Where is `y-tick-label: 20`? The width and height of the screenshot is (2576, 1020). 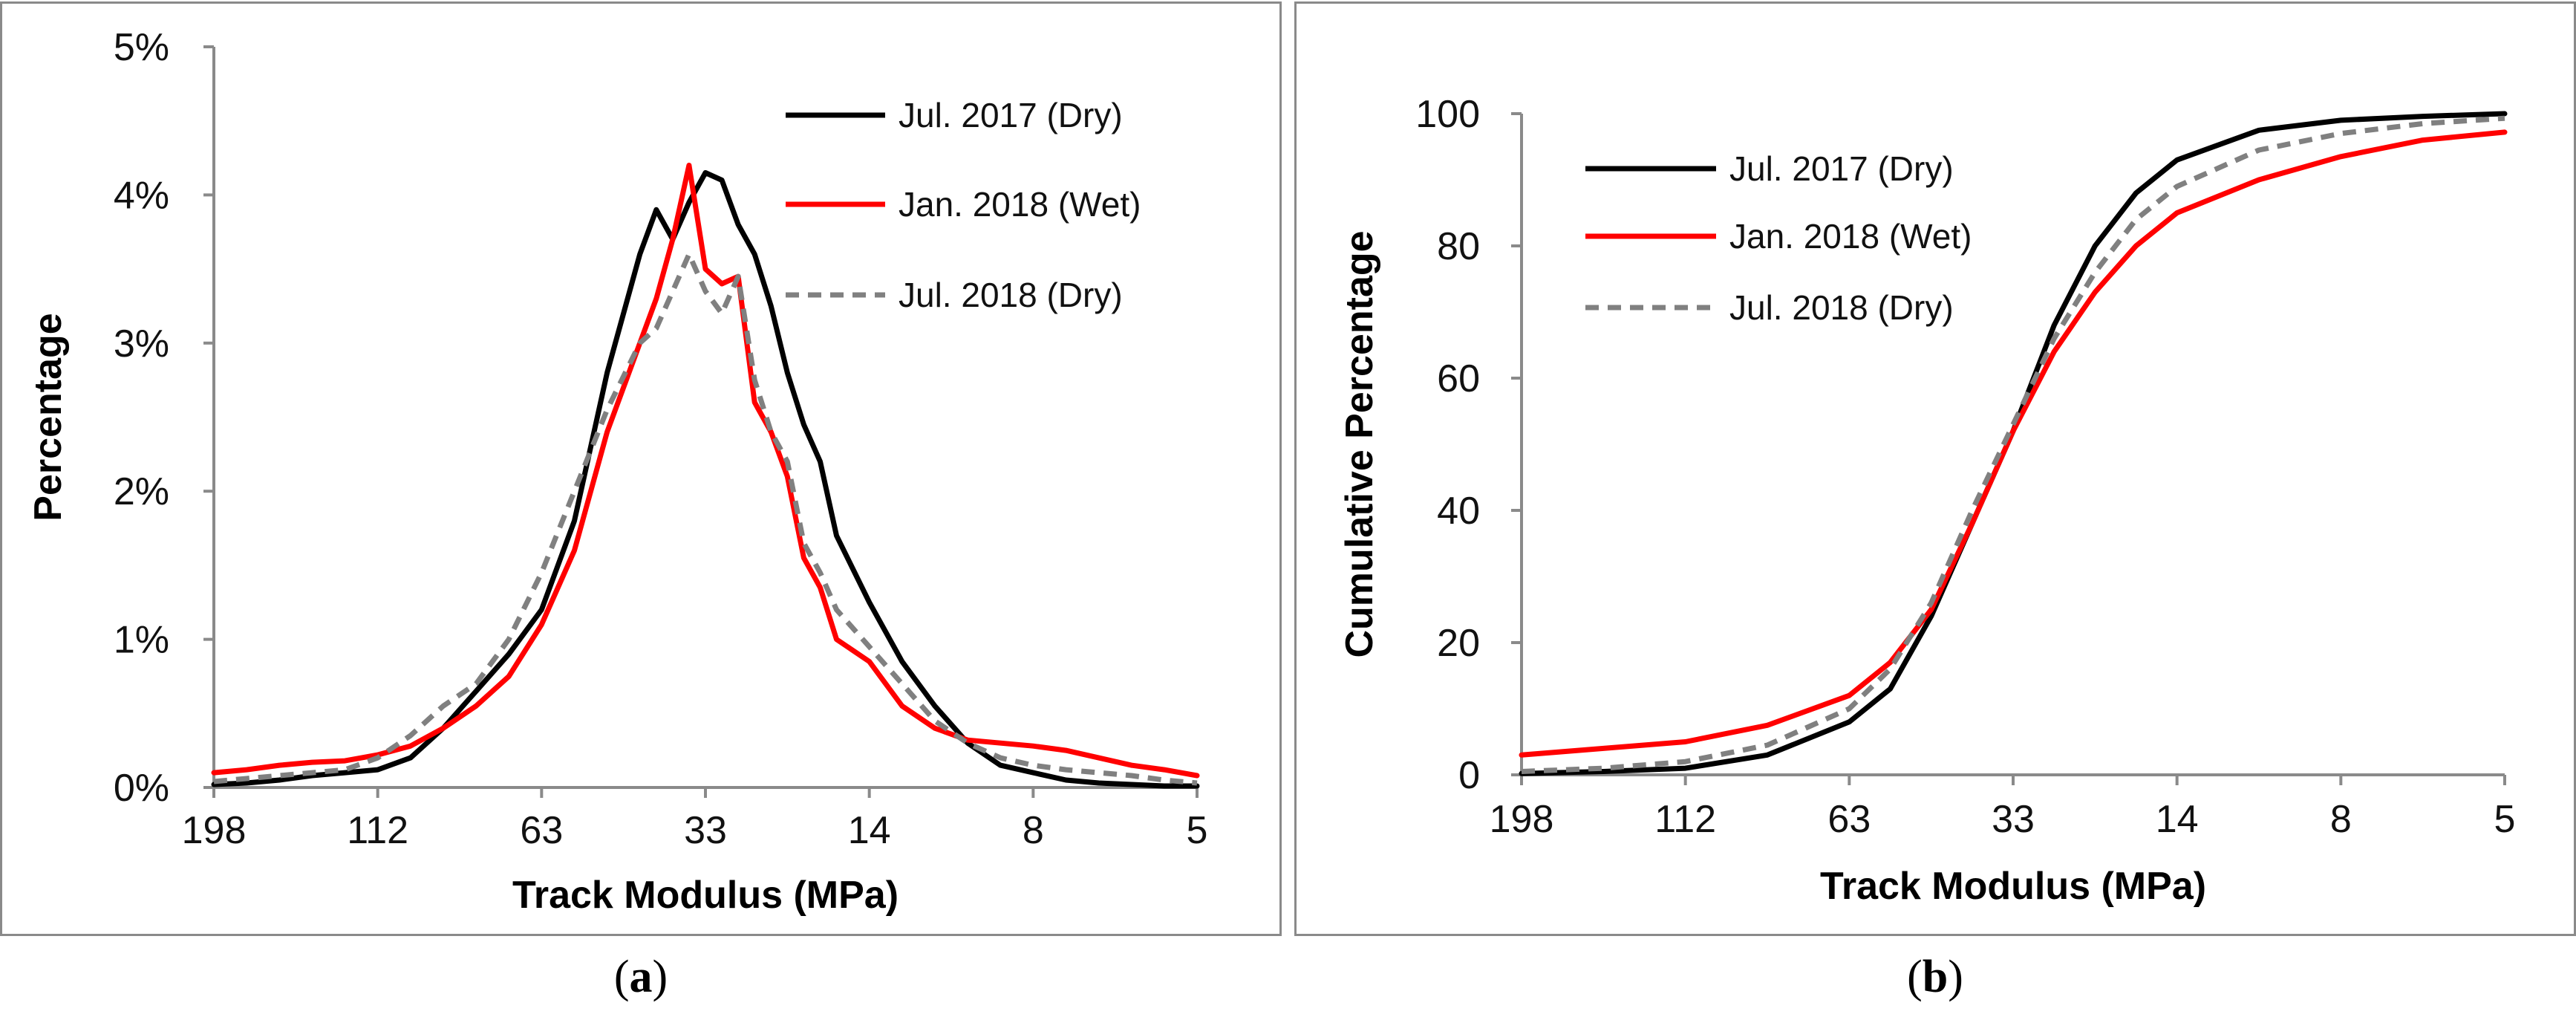 y-tick-label: 20 is located at coordinates (1458, 643).